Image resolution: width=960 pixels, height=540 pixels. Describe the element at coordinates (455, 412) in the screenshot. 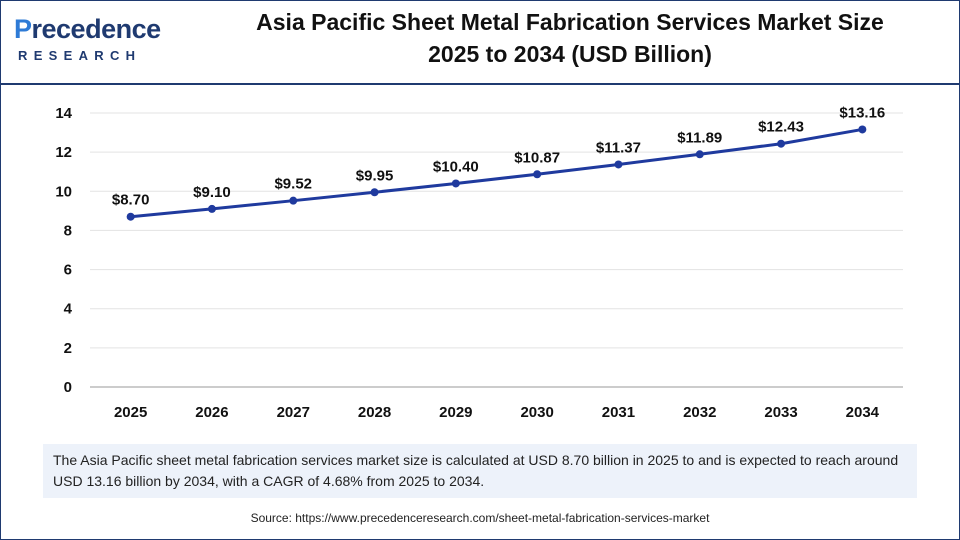

I see `x-tick-label: 2029` at that location.